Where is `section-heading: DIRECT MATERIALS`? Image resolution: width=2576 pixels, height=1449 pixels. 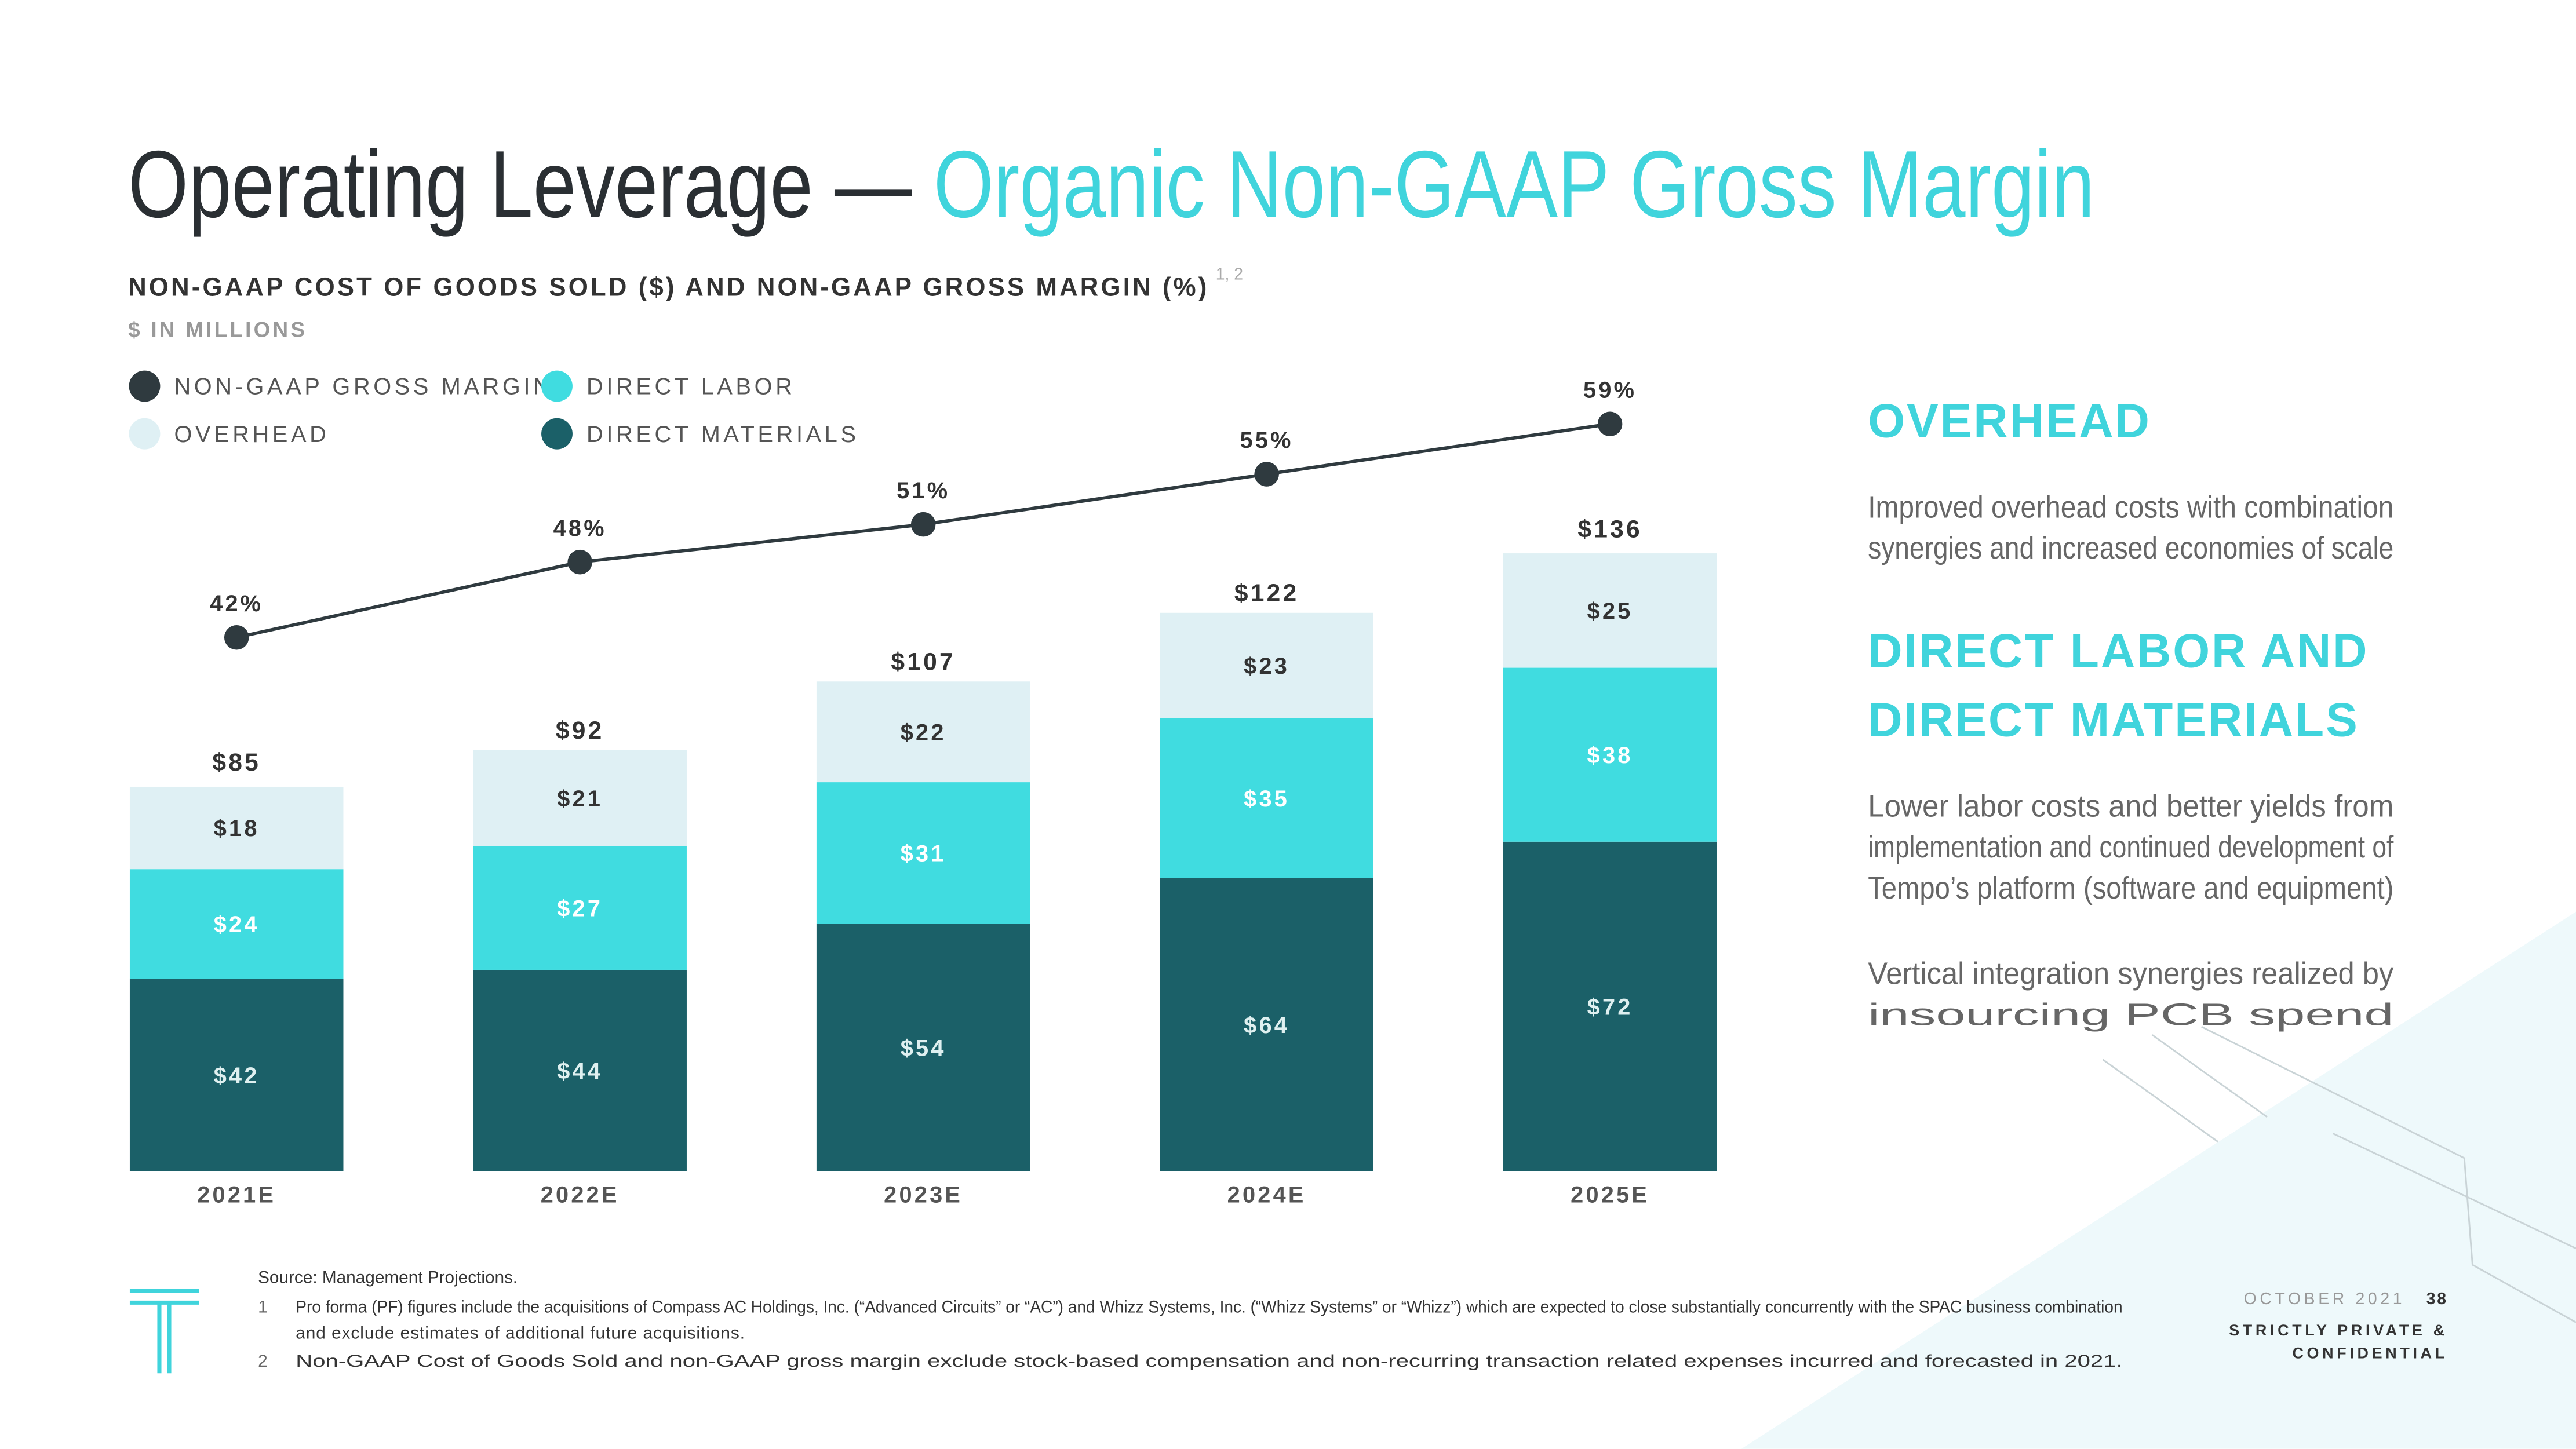 section-heading: DIRECT MATERIALS is located at coordinates (2113, 720).